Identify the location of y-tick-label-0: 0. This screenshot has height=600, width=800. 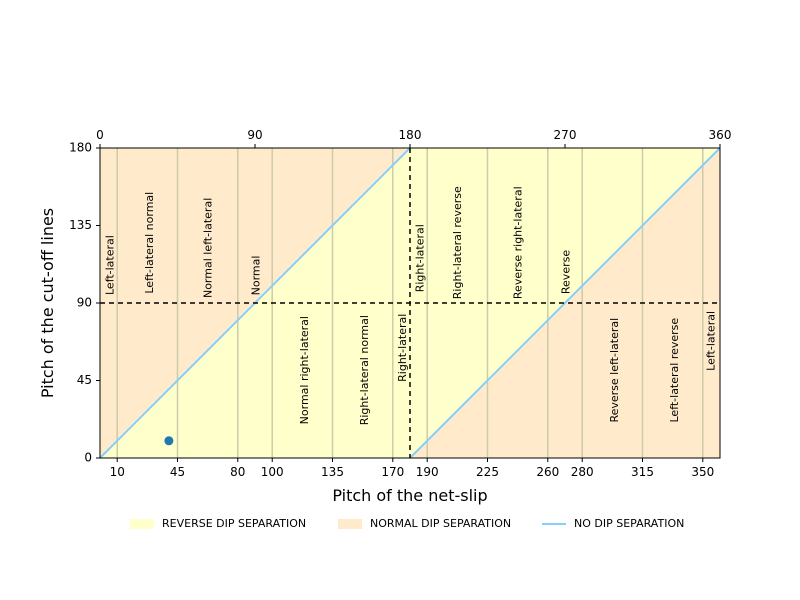
(88, 458).